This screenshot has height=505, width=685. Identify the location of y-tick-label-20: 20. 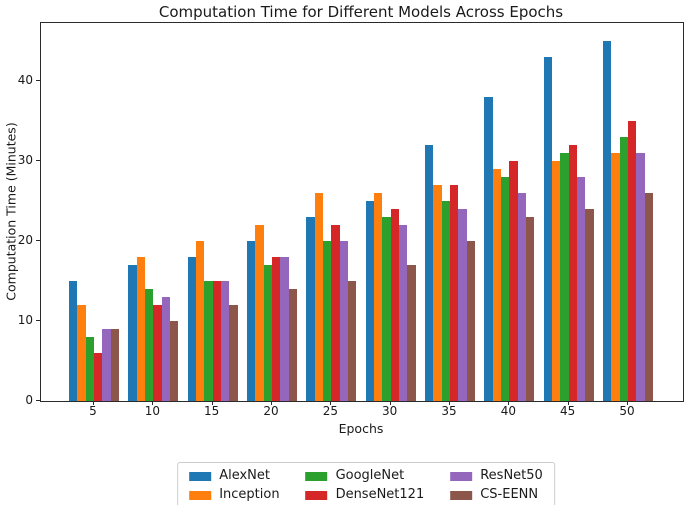
(25, 240).